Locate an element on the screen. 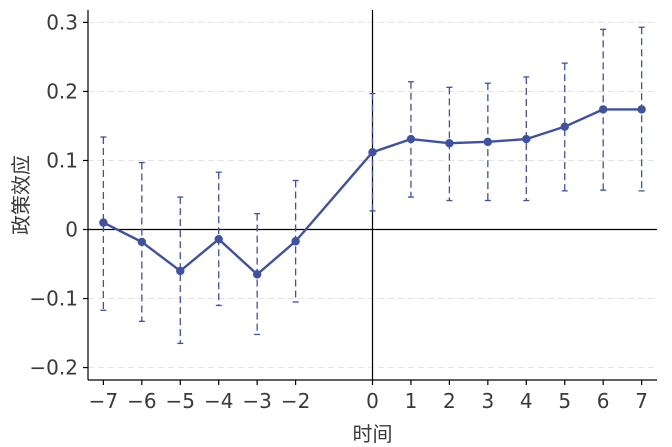 The image size is (672, 447). y-tick-label: 0.1 is located at coordinates (62, 160).